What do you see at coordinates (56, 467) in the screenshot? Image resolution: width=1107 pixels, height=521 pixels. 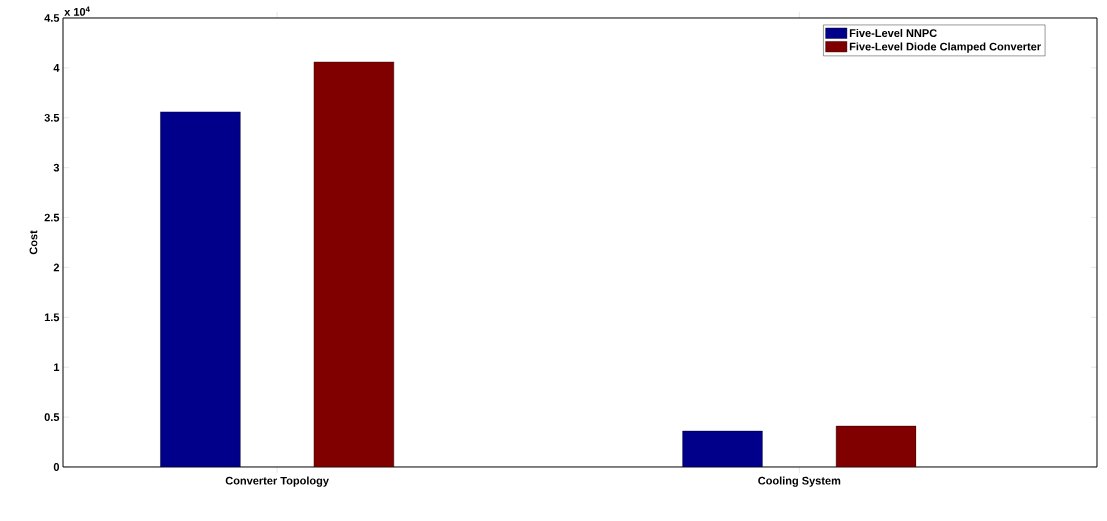 I see `y-tick-label: 0` at bounding box center [56, 467].